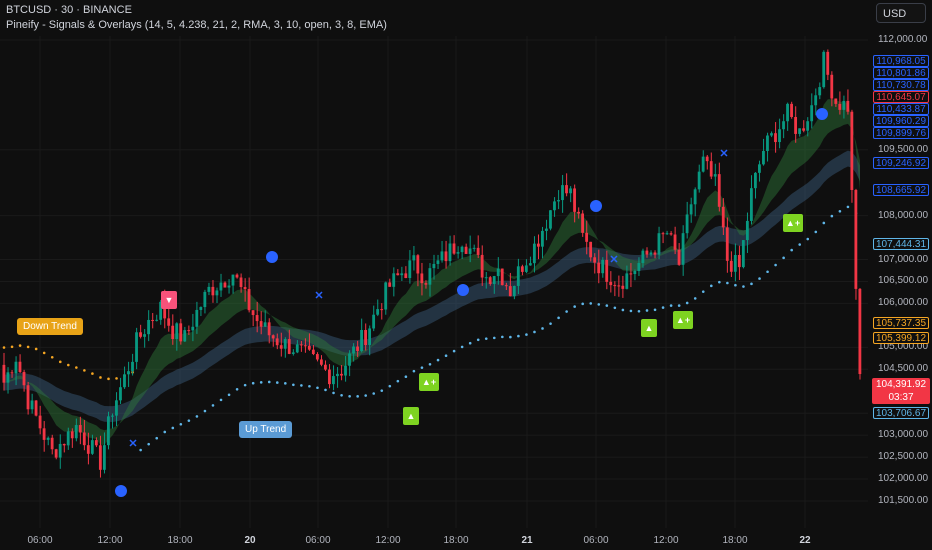  Describe the element at coordinates (901, 73) in the screenshot. I see `price-level-tag: 110,801.86` at that location.